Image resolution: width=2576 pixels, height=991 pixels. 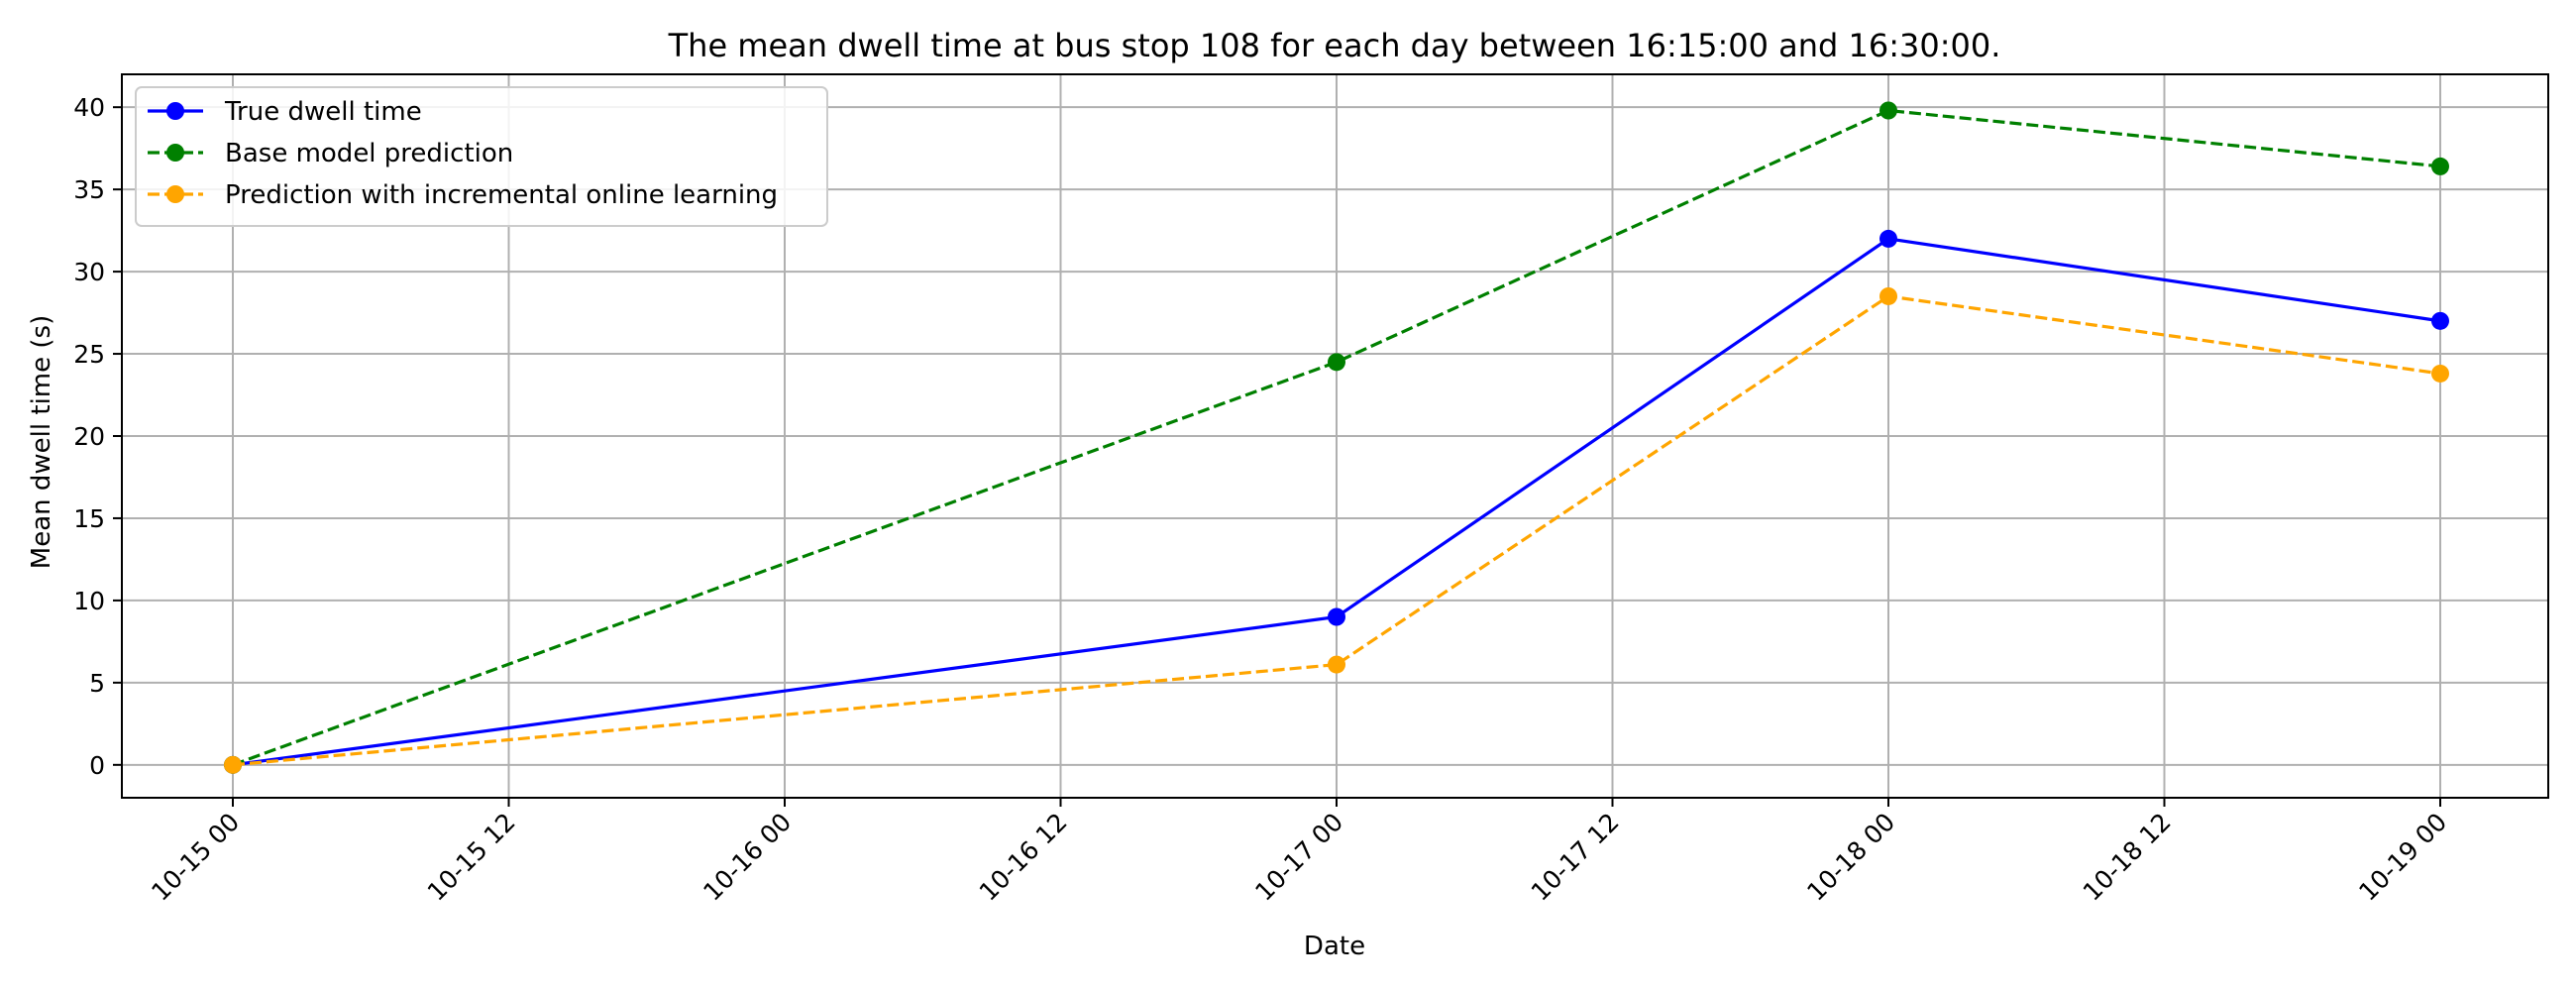 What do you see at coordinates (2128, 857) in the screenshot?
I see `x-tick-label: 10-18 12` at bounding box center [2128, 857].